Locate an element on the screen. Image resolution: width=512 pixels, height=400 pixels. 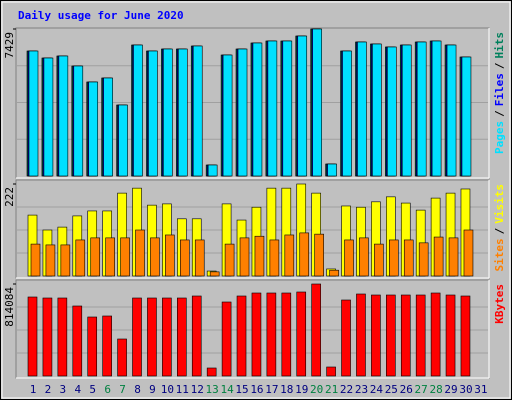
legend-entry: KBytes is located at coordinates (499, 304).